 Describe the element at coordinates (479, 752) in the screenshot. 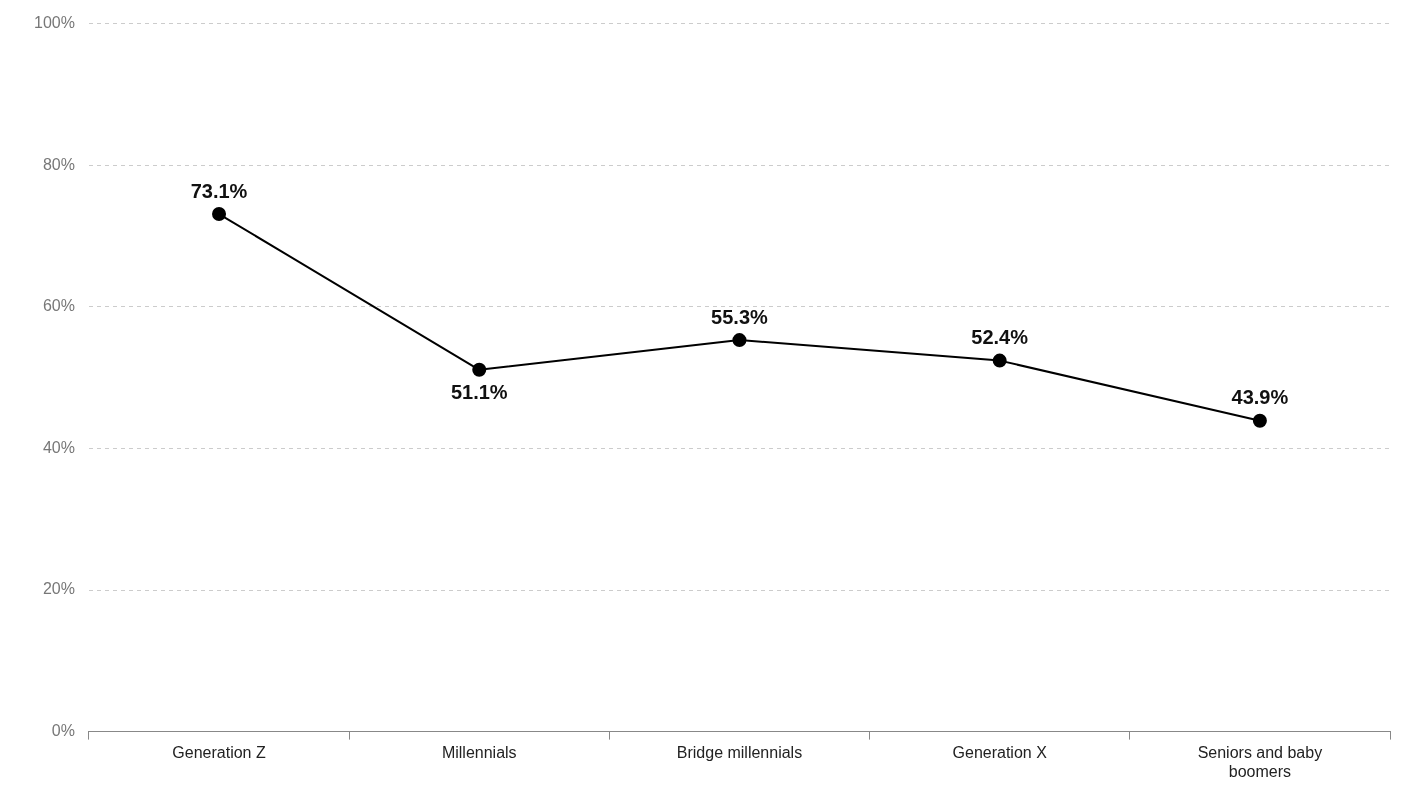

I see `x-tick-label: Millennials` at that location.